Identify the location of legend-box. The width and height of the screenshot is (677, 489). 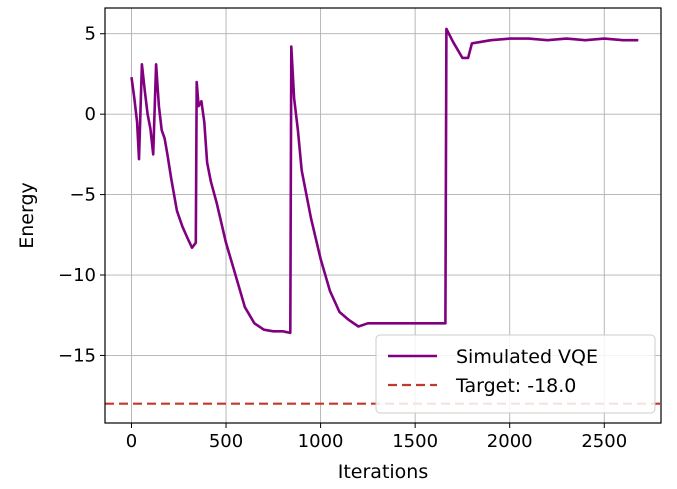
(515, 374).